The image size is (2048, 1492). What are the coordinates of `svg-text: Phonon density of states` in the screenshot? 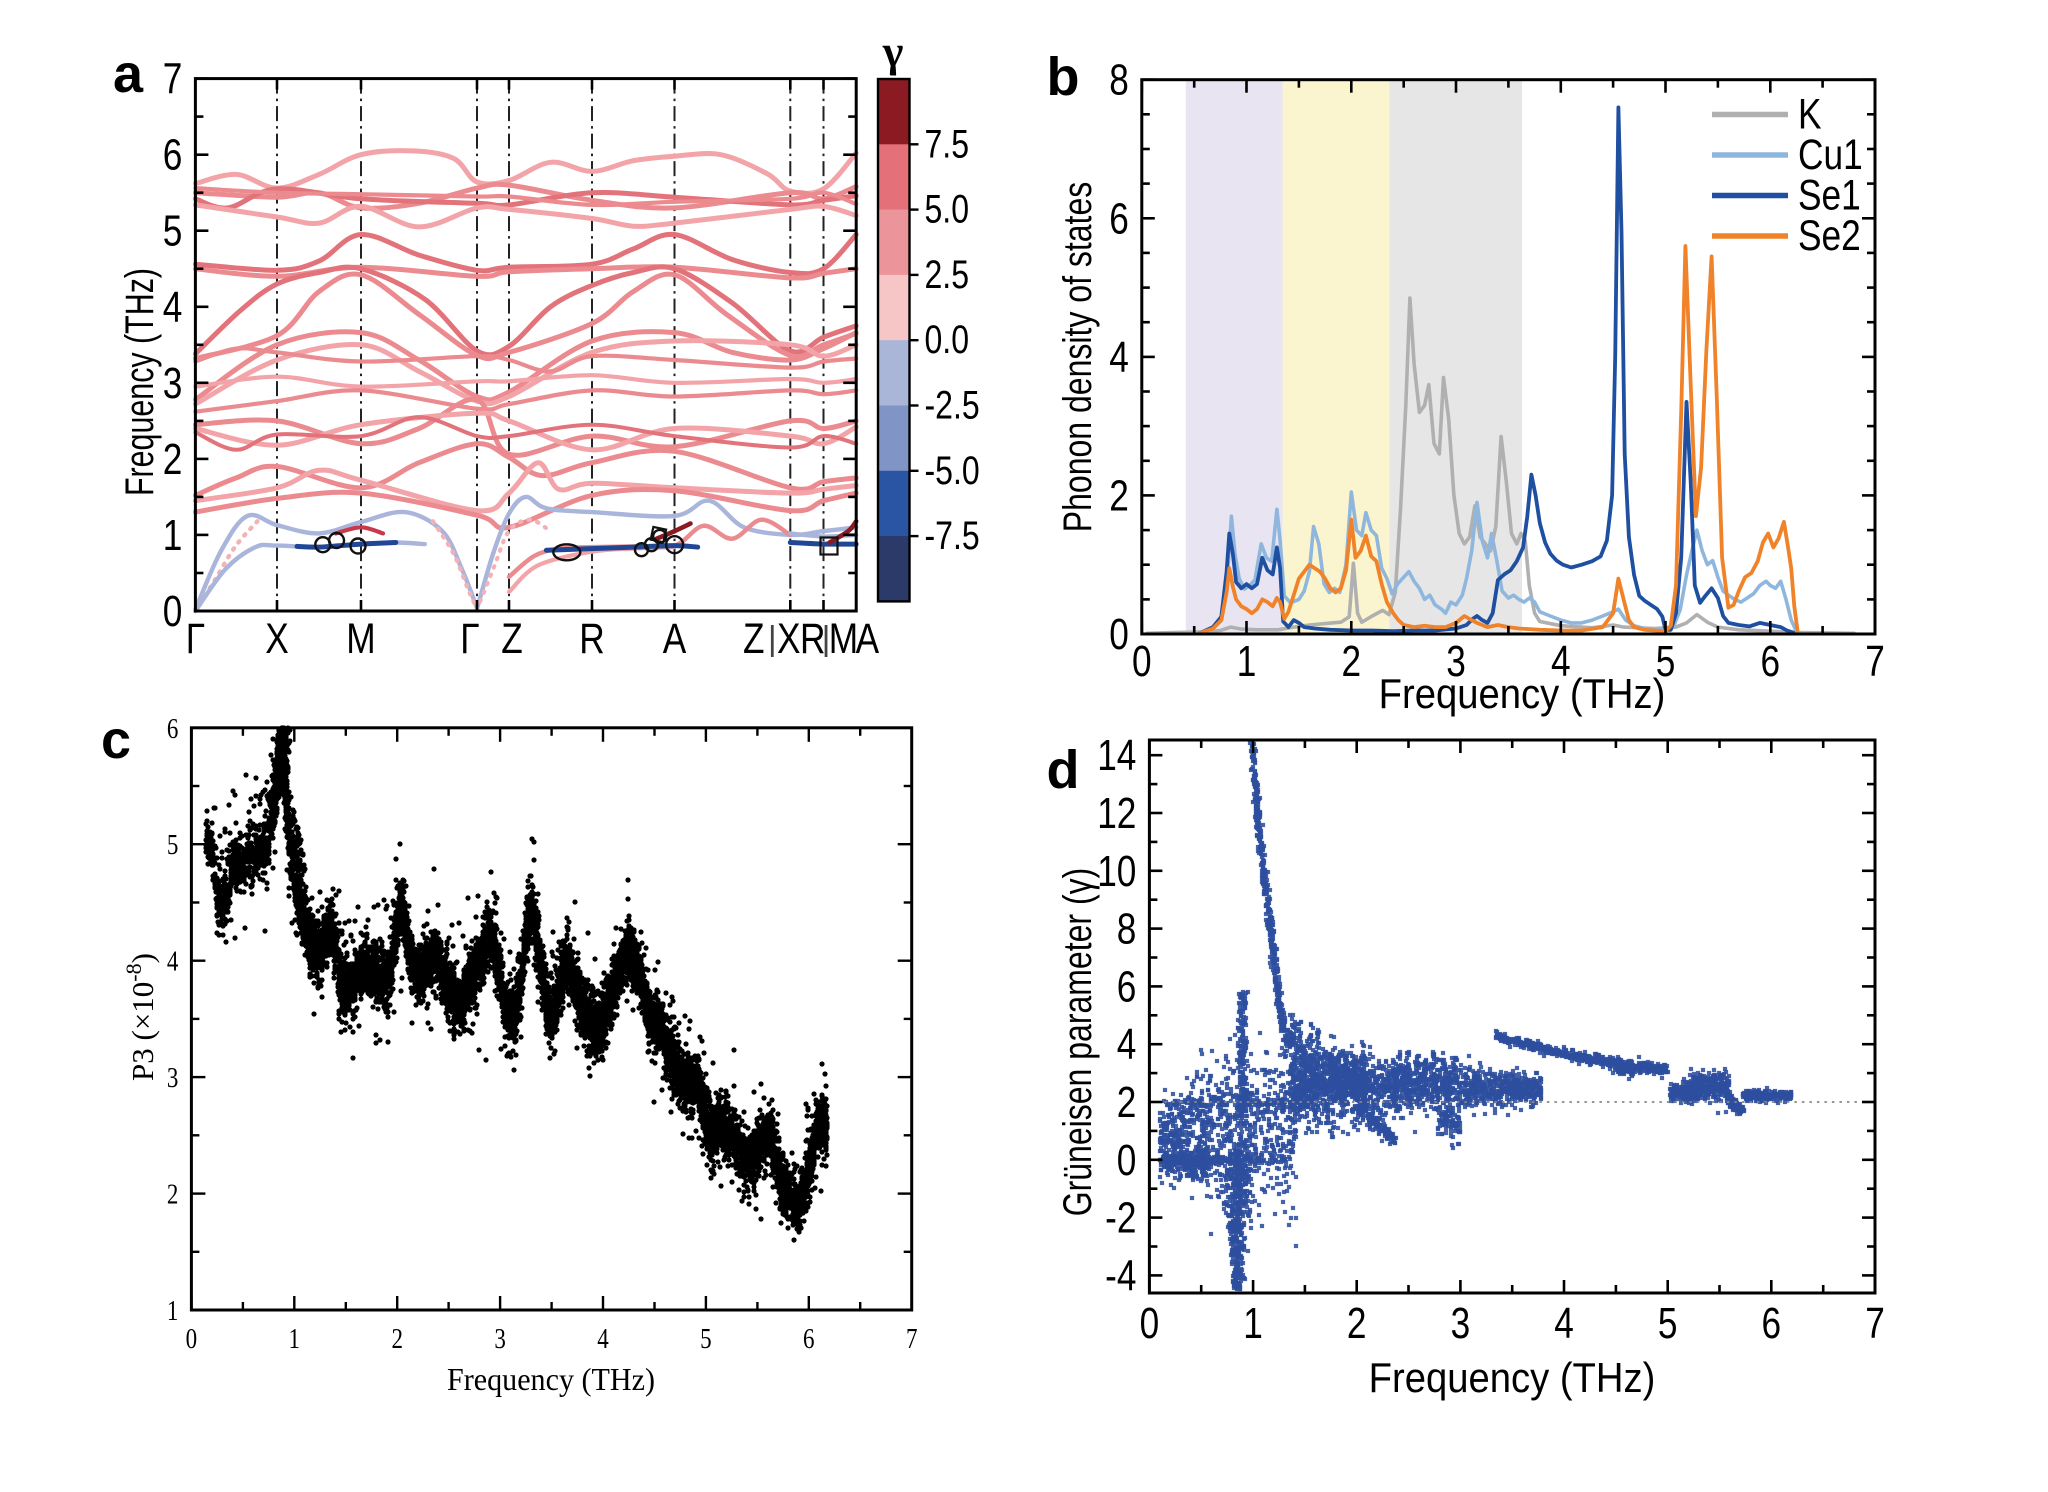 It's located at (1078, 357).